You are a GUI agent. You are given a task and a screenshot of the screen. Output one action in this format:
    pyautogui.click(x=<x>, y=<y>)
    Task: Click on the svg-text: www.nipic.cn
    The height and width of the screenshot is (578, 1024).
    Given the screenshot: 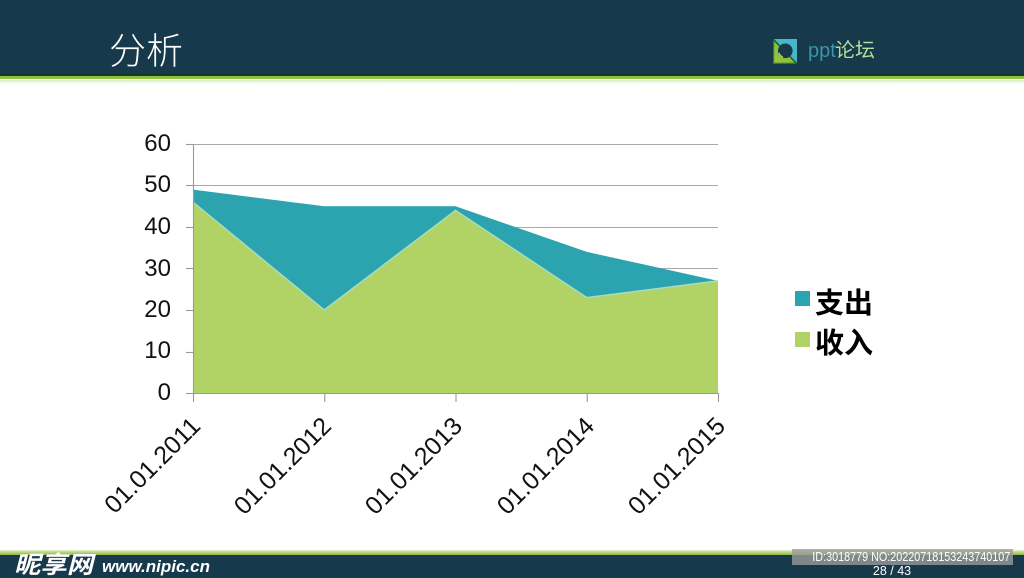 What is the action you would take?
    pyautogui.click(x=156, y=566)
    